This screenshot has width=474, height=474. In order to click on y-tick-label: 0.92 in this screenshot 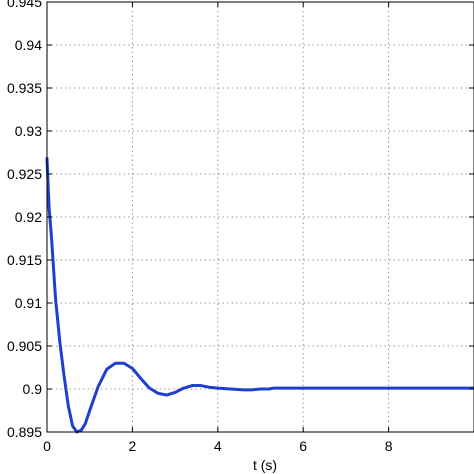, I will do `click(28, 217)`.